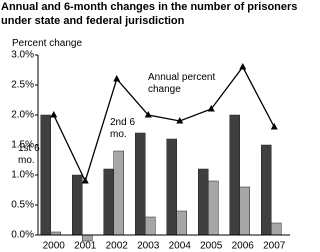 The width and height of the screenshot is (320, 252). Describe the element at coordinates (22, 115) in the screenshot. I see `y-tick-label: 2.0%` at that location.